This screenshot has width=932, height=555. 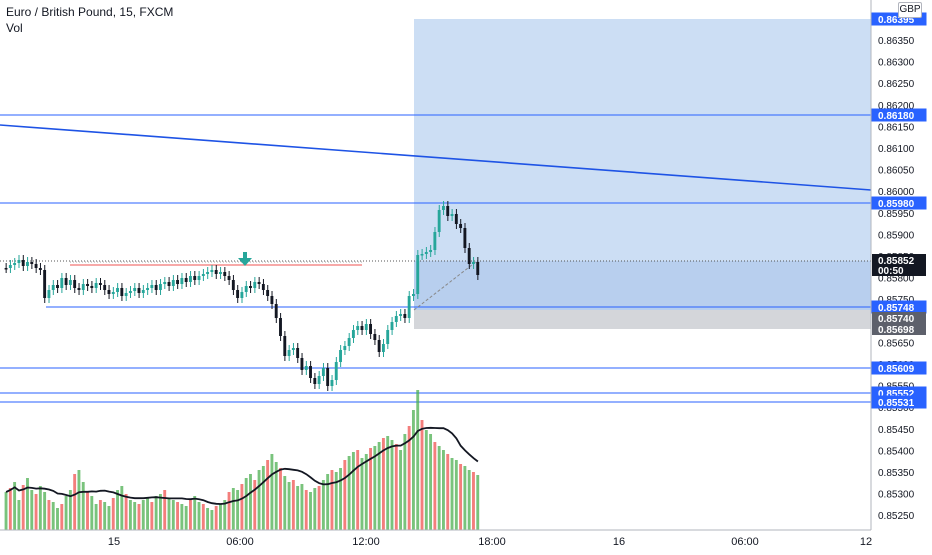 I want to click on time-label: 18:00, so click(x=492, y=542).